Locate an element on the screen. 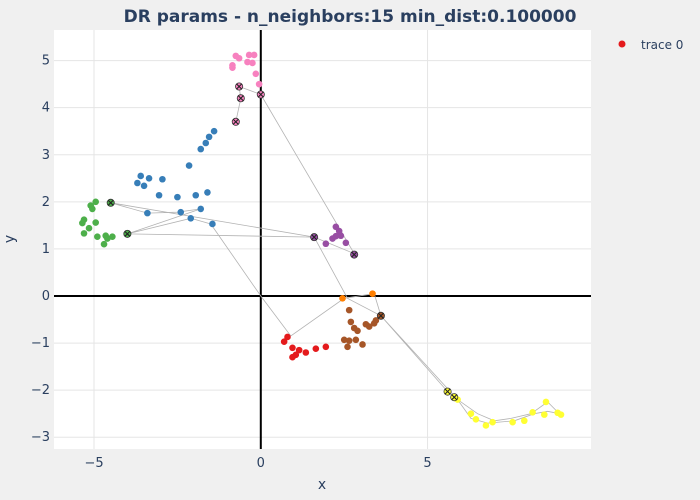  y-tick-label: 1 is located at coordinates (46, 249).